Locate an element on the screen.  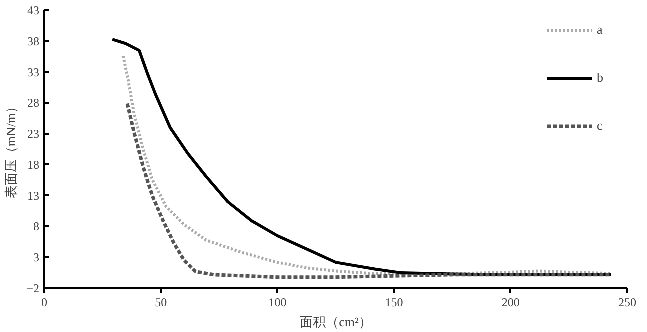
x-tick-label: 100 is located at coordinates (277, 303).